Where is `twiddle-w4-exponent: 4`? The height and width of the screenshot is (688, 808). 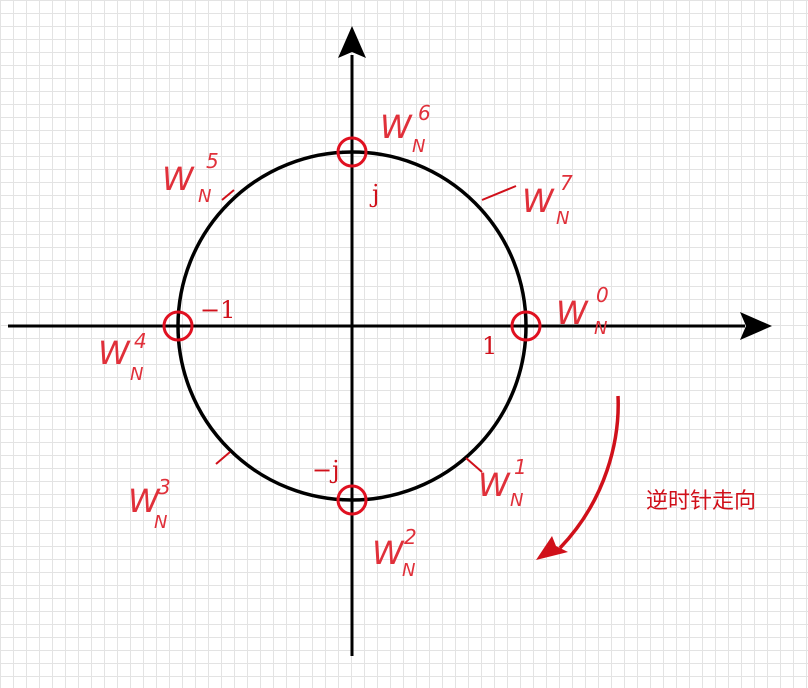 twiddle-w4-exponent: 4 is located at coordinates (140, 341).